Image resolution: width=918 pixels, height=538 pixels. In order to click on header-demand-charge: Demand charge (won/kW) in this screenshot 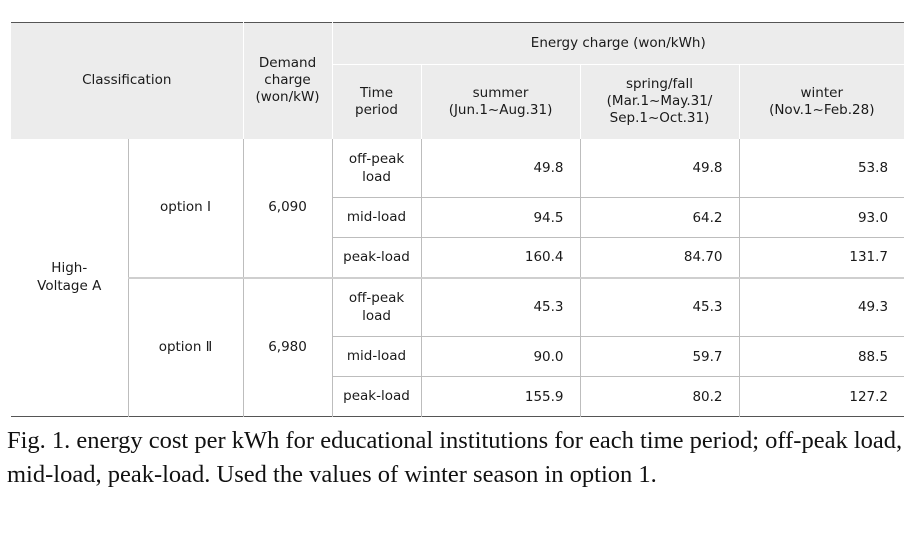, I will do `click(287, 80)`.